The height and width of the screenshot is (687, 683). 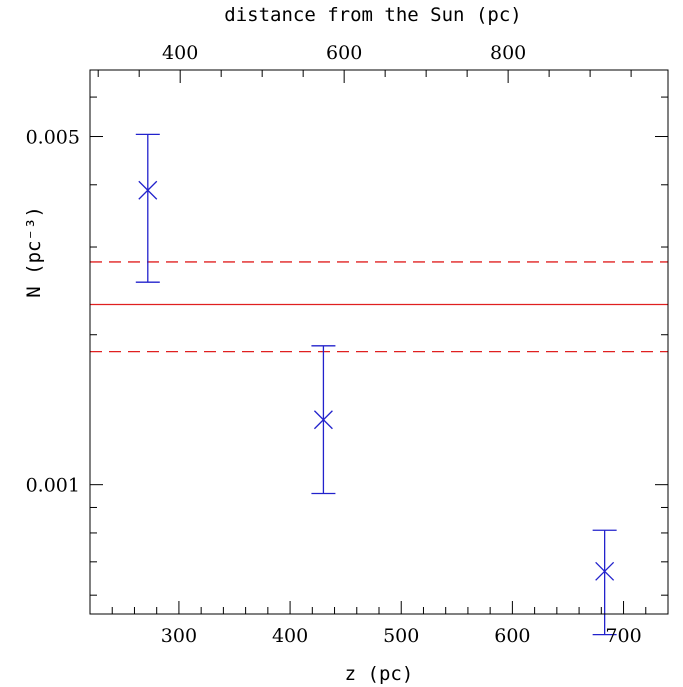 I want to click on y-tick-label: 0.005, so click(x=53, y=138).